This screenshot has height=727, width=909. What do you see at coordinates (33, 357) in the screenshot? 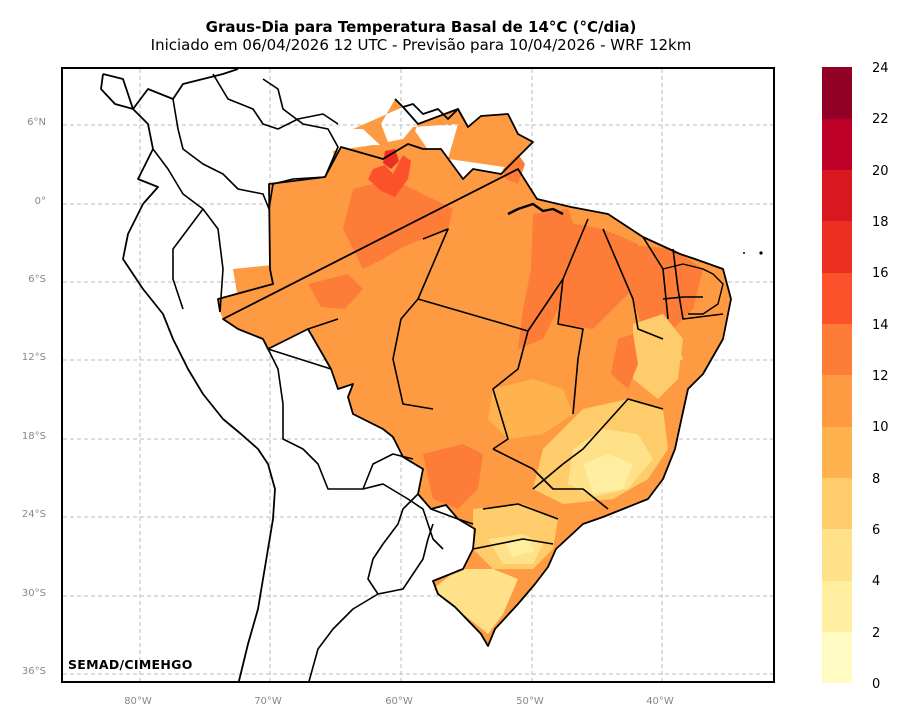
I see `lat-label: 12°S` at bounding box center [33, 357].